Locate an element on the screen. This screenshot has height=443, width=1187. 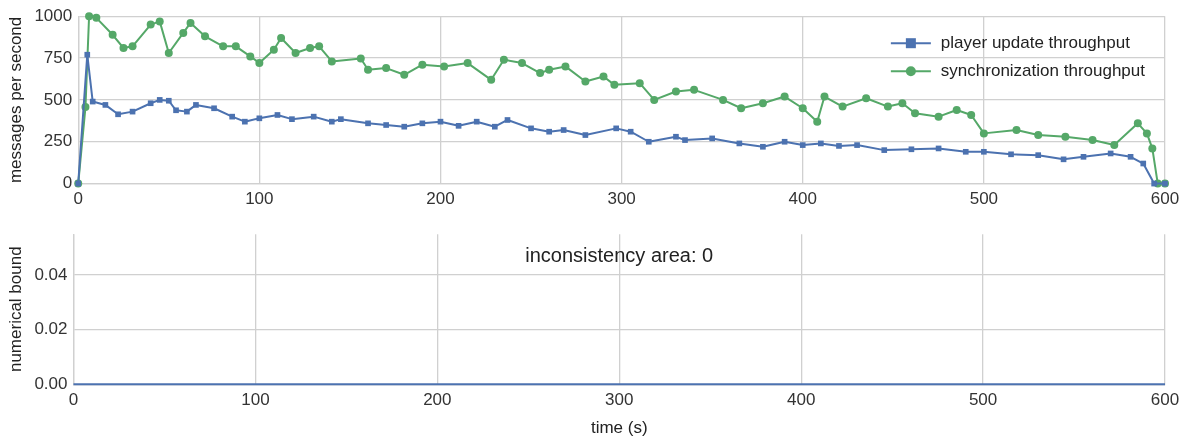
y-axis-title: messages per second is located at coordinates (15, 100).